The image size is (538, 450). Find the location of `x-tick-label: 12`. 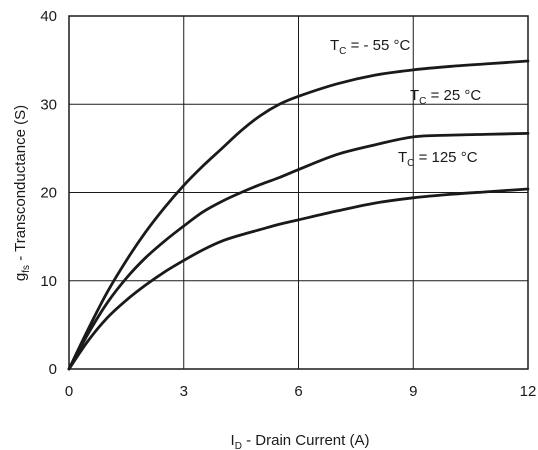

x-tick-label: 12 is located at coordinates (528, 391).